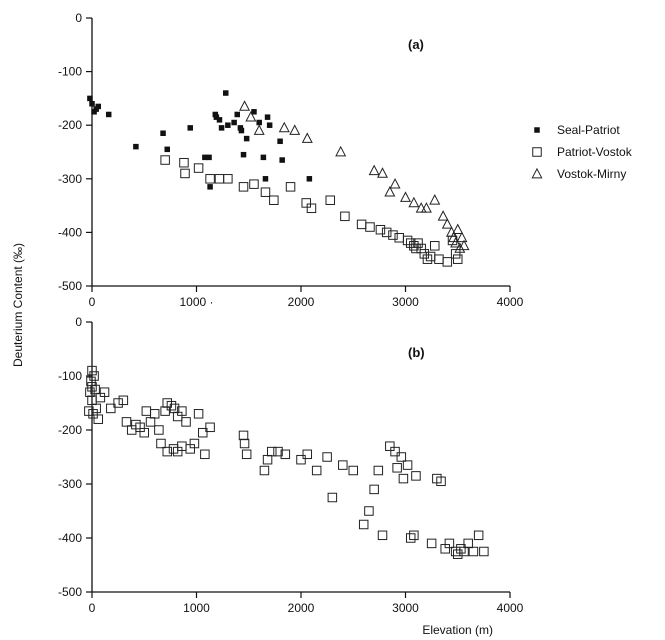  What do you see at coordinates (405, 302) in the screenshot?
I see `panel-a-x-tick-label: 3000` at bounding box center [405, 302].